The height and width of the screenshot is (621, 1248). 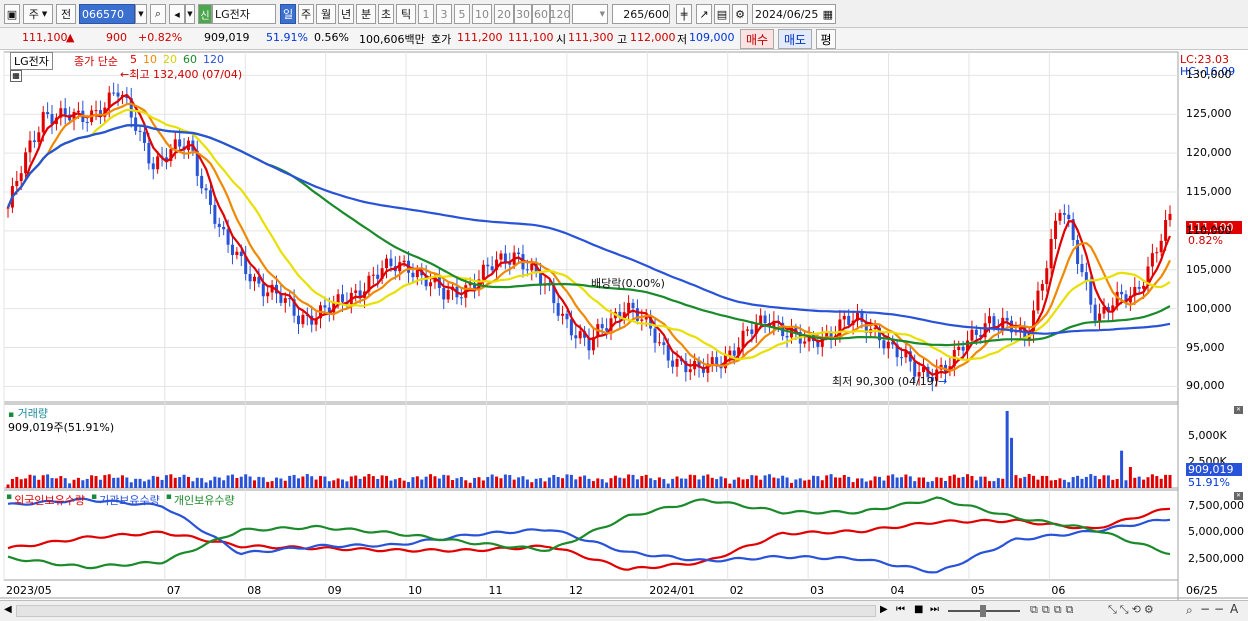 I want to click on tab-month: 월, so click(x=326, y=14).